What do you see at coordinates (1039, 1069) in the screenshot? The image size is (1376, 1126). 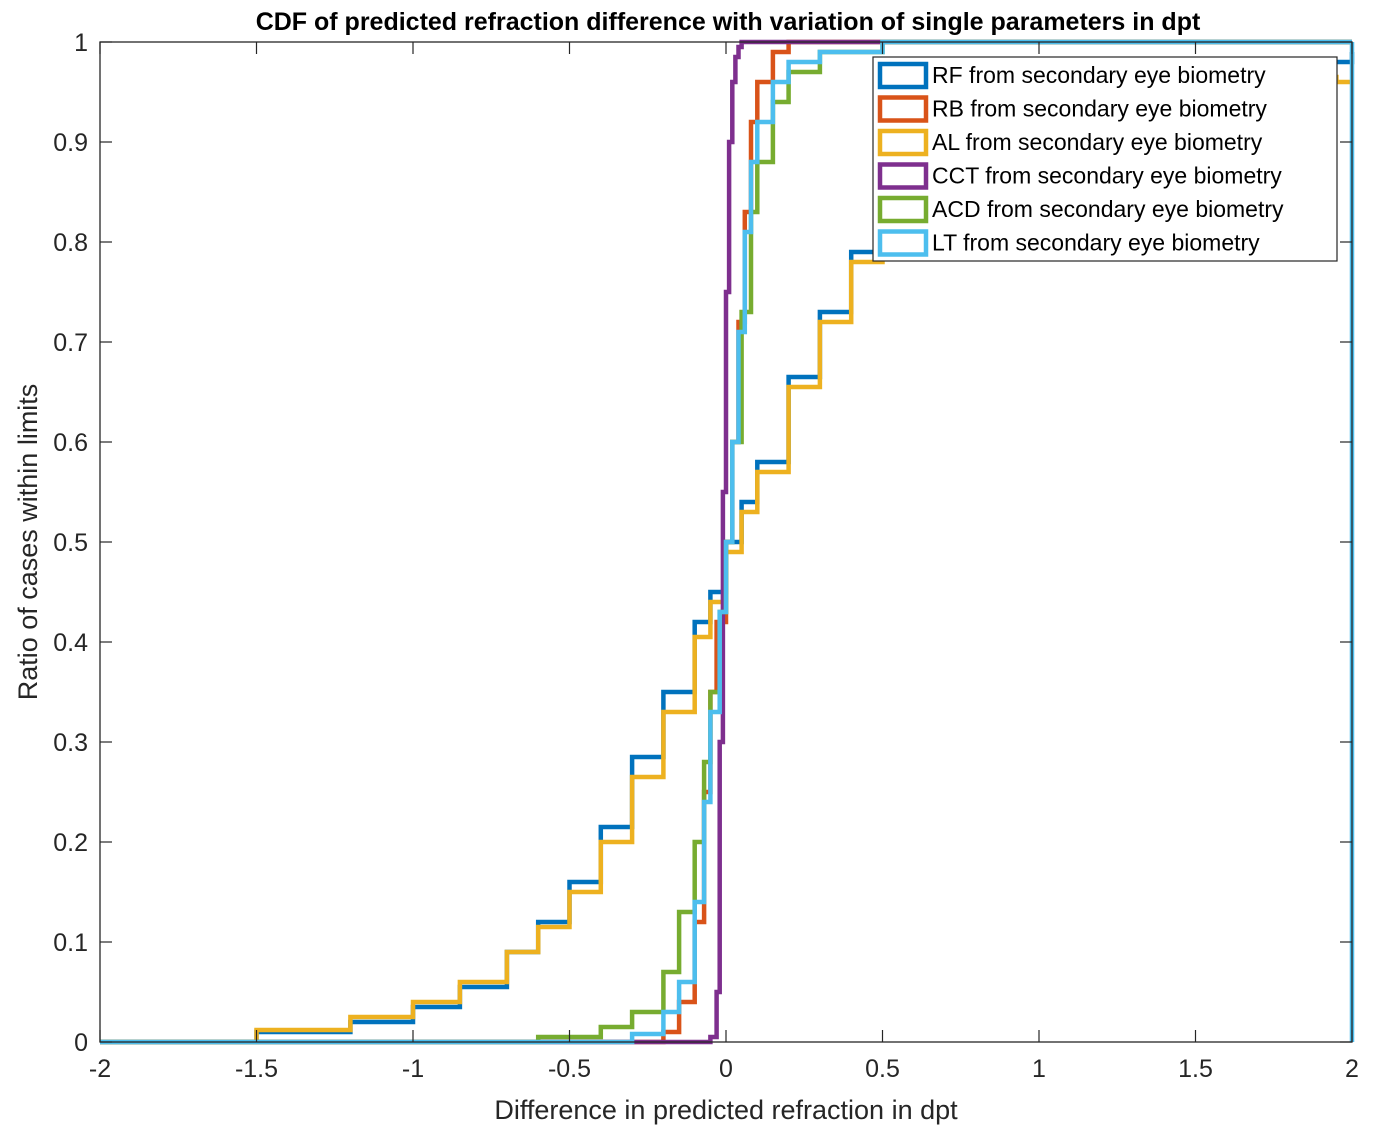 I see `x-tick-label: 1` at bounding box center [1039, 1069].